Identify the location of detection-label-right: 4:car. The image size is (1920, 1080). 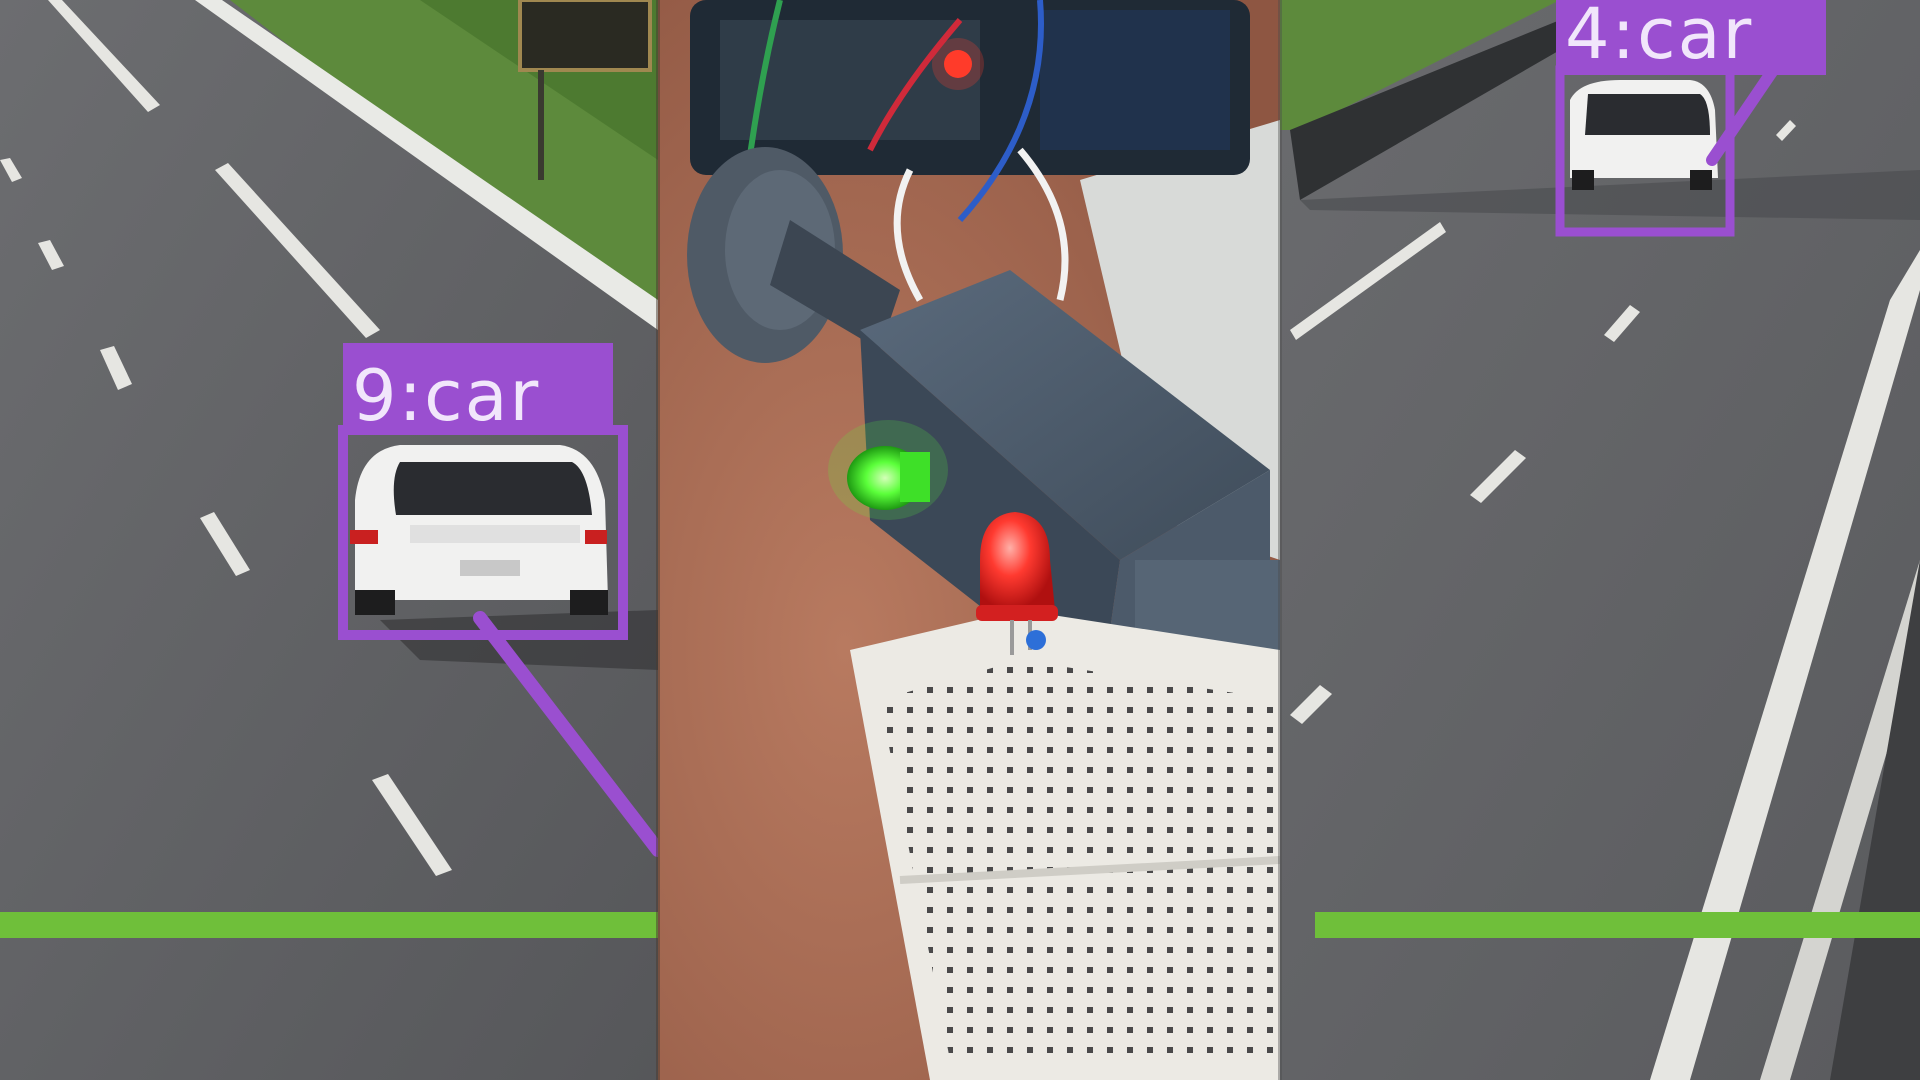
(1659, 37).